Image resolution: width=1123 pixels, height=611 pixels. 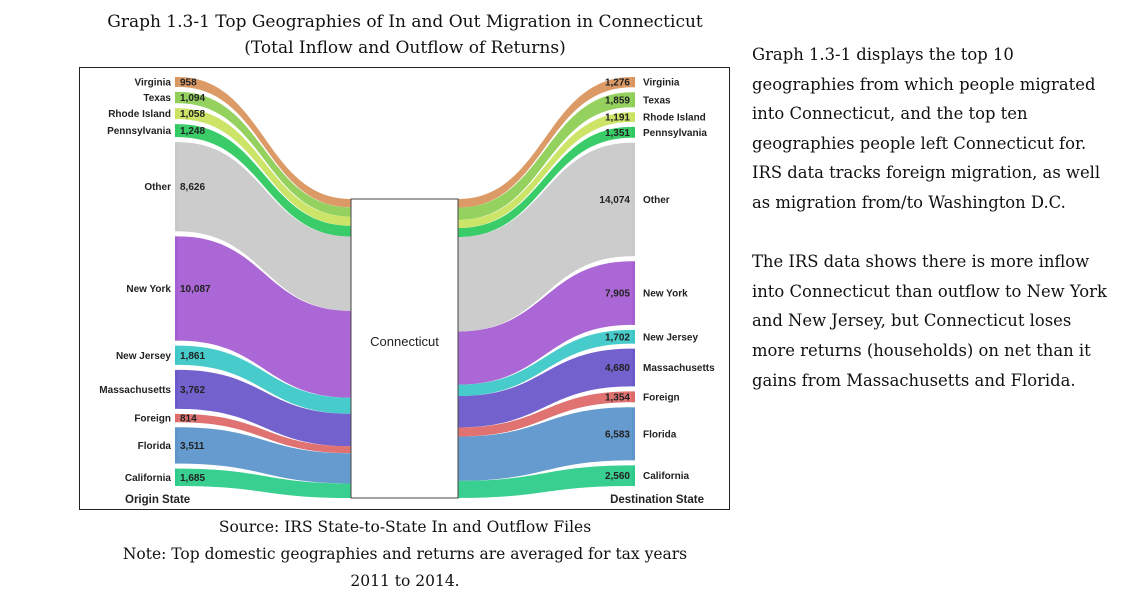 I want to click on inflow-value-virginia: 958, so click(x=188, y=82).